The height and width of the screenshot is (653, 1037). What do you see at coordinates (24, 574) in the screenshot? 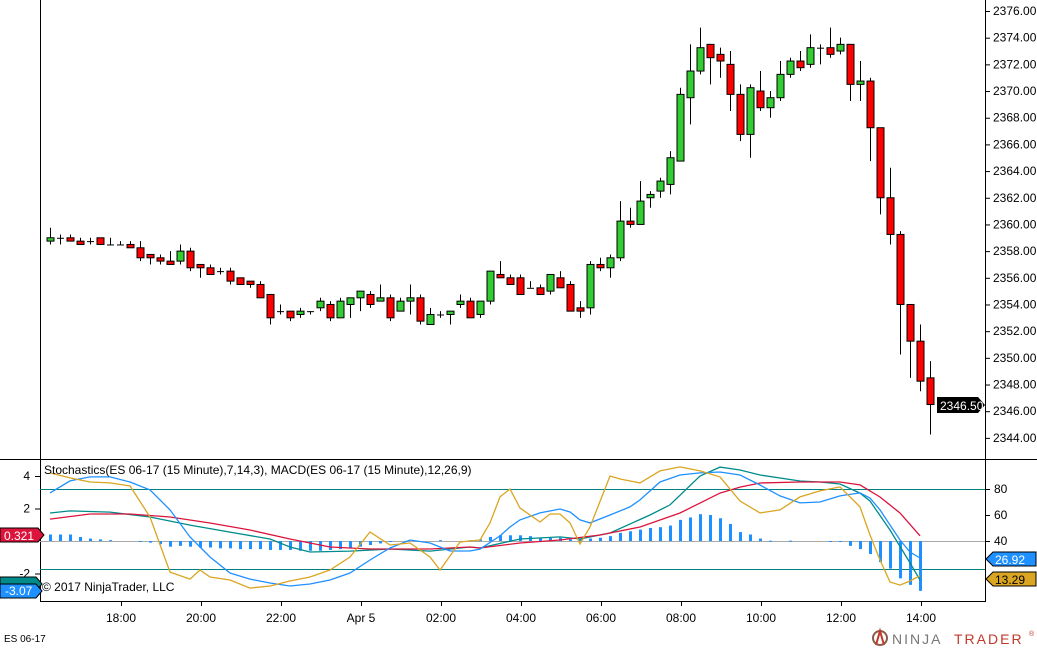
I see `macd-tick-label: -2` at bounding box center [24, 574].